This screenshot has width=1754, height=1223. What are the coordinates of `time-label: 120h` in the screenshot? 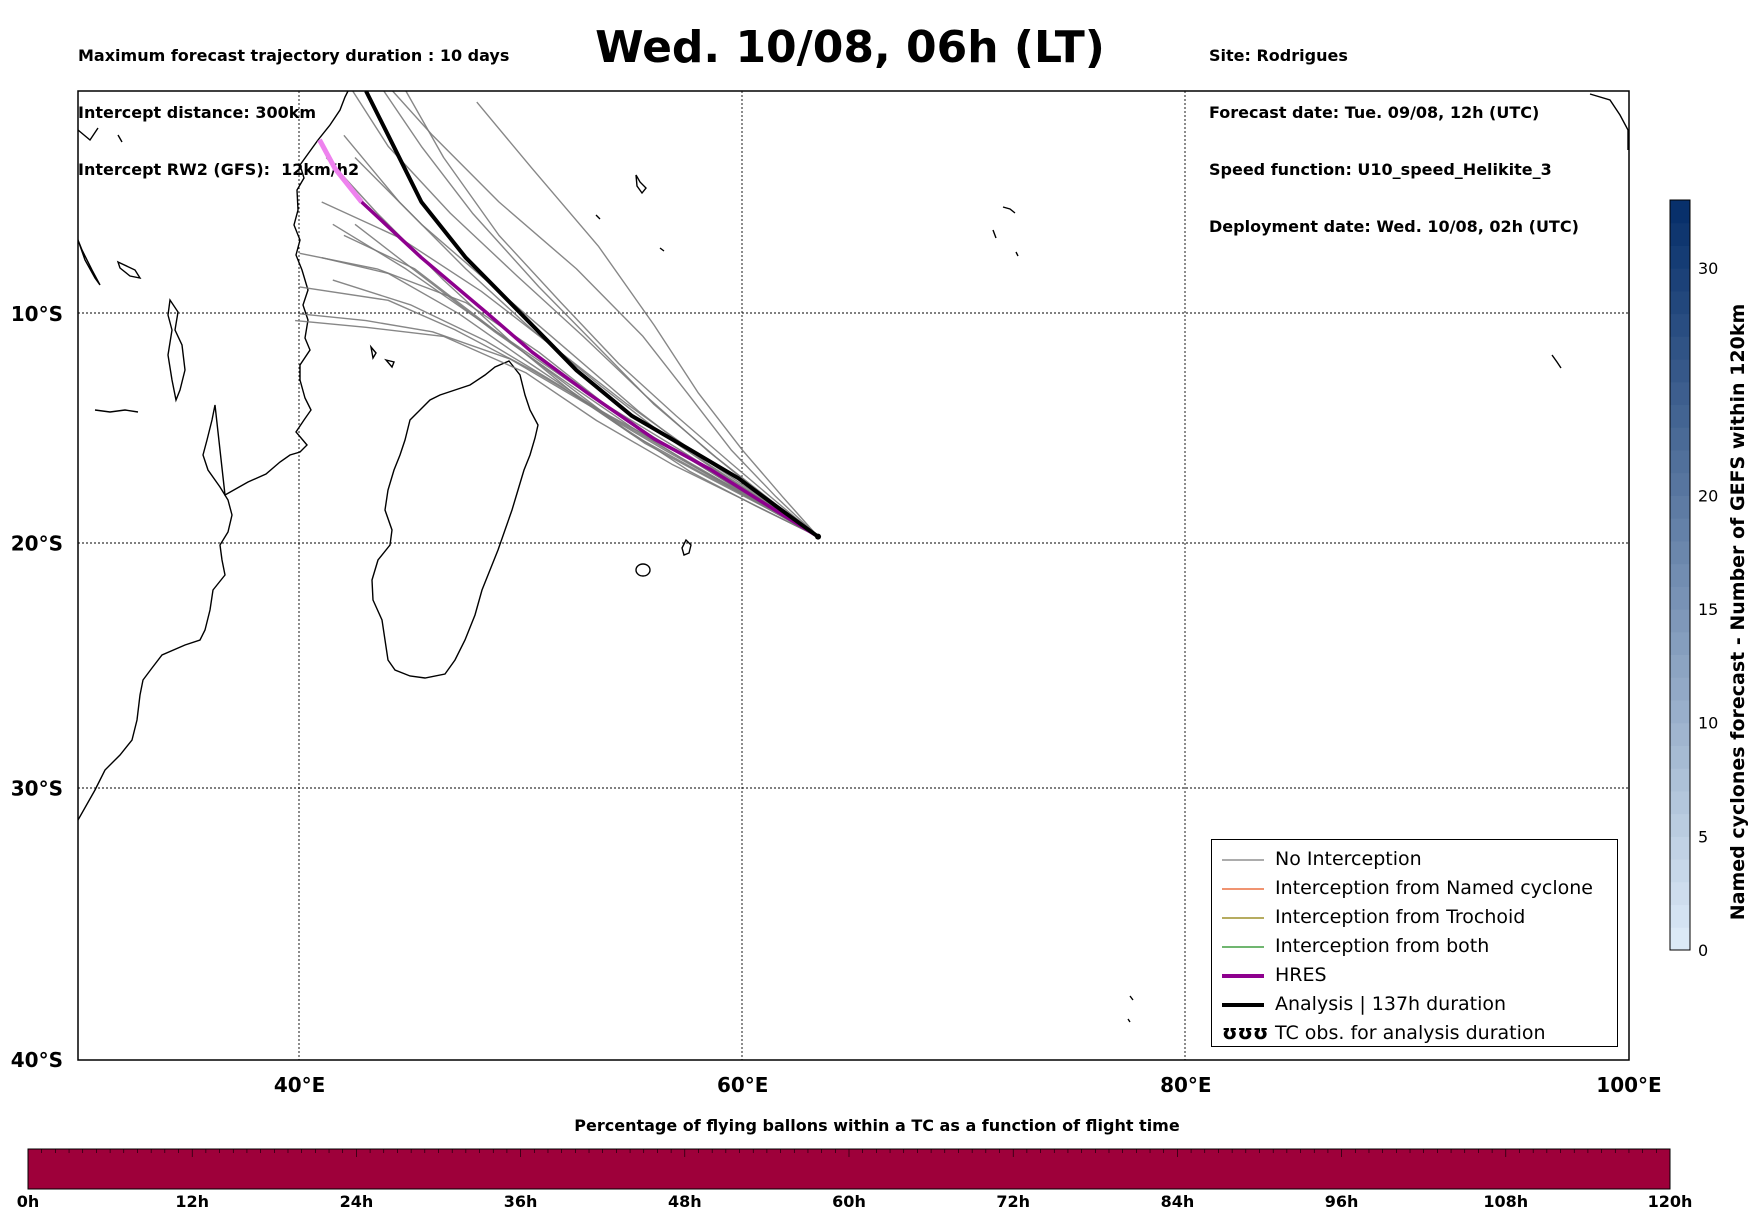 It's located at (1670, 1201).